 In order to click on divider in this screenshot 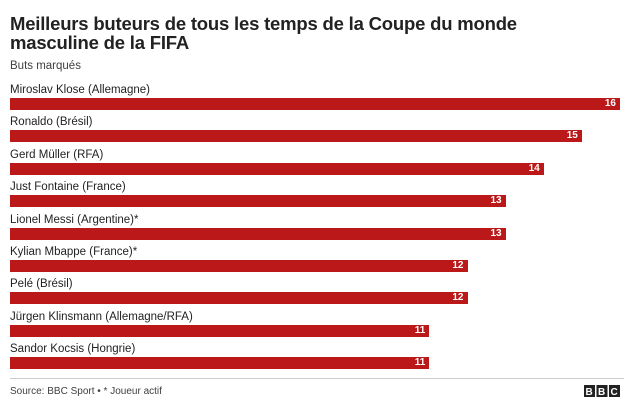, I will do `click(317, 378)`.